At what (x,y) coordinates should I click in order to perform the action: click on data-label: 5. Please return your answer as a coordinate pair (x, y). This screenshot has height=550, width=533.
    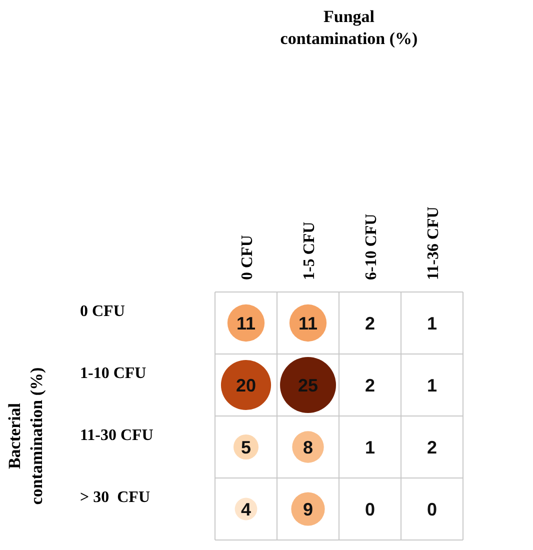
    Looking at the image, I should click on (246, 447).